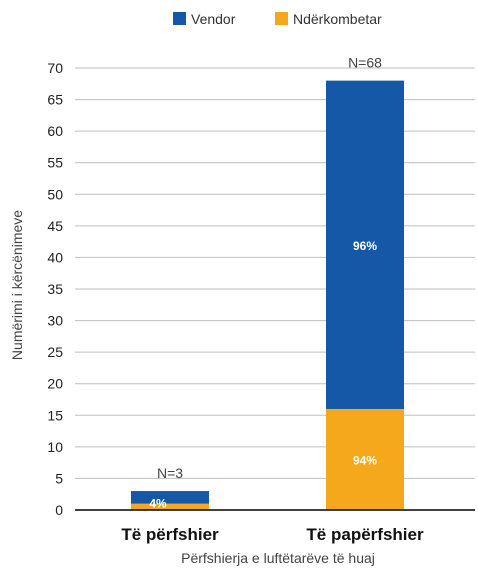  I want to click on x-category-label-1: Të papërfshier, so click(365, 534).